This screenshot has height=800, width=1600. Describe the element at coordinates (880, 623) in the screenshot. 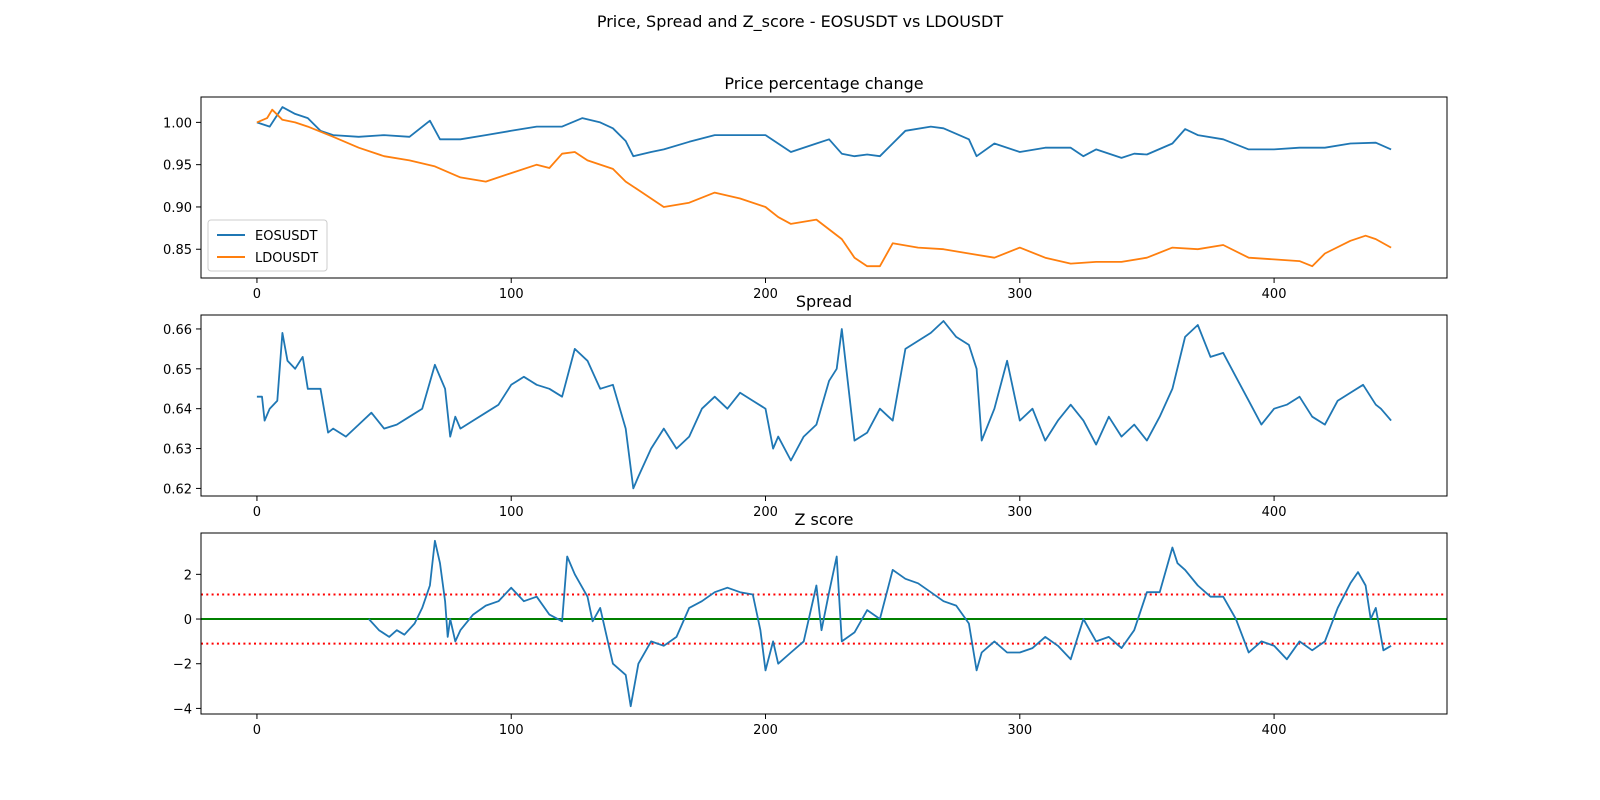

I see `series-line` at that location.